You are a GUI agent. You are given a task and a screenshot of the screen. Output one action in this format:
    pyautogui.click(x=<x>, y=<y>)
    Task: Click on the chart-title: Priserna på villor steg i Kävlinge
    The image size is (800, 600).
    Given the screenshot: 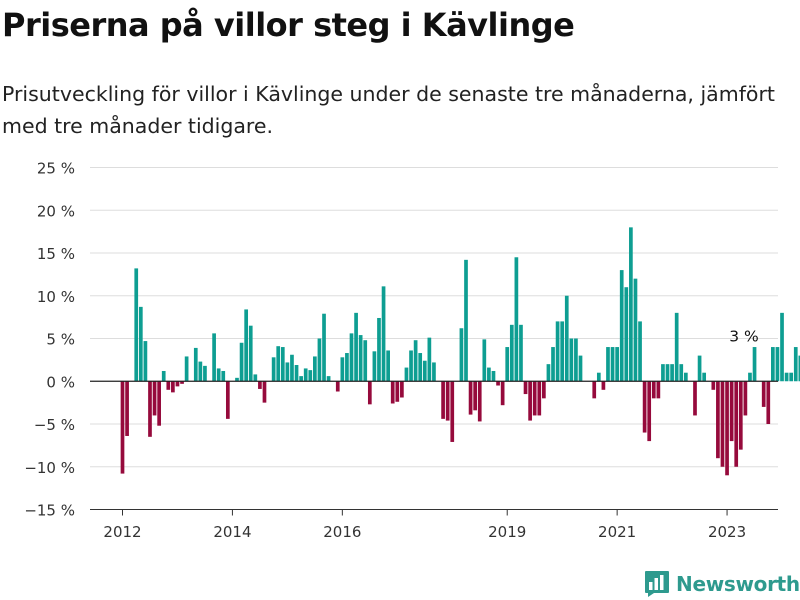 What is the action you would take?
    pyautogui.click(x=288, y=25)
    